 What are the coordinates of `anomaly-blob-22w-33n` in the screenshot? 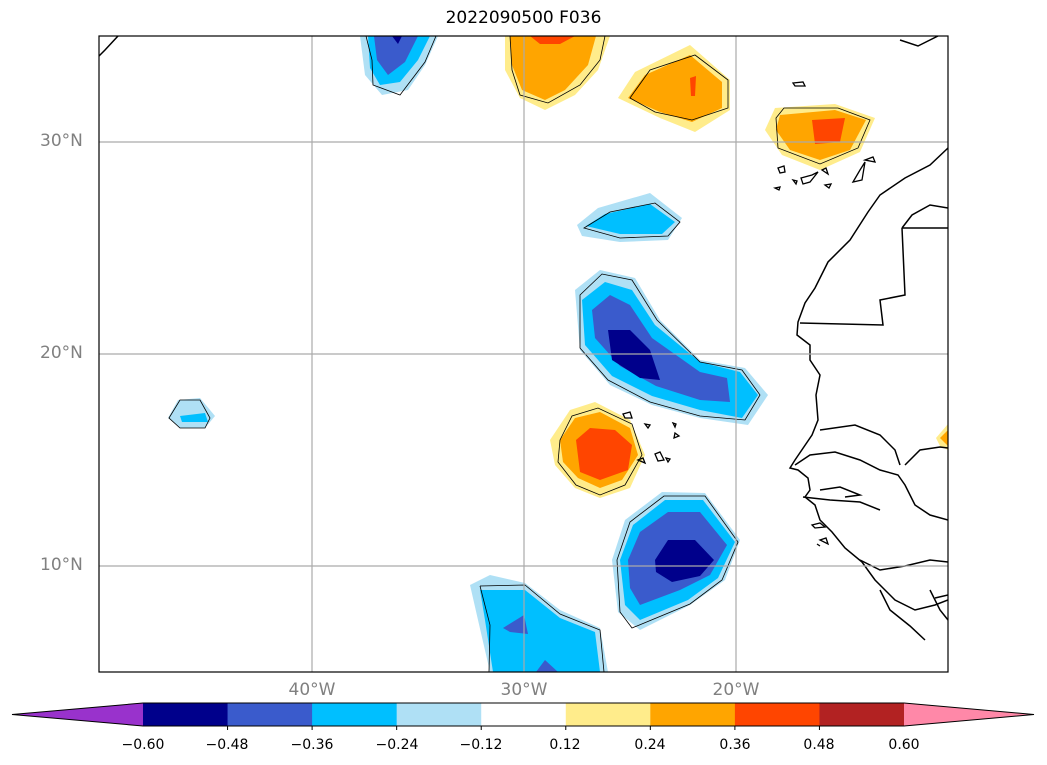 It's located at (674, 88).